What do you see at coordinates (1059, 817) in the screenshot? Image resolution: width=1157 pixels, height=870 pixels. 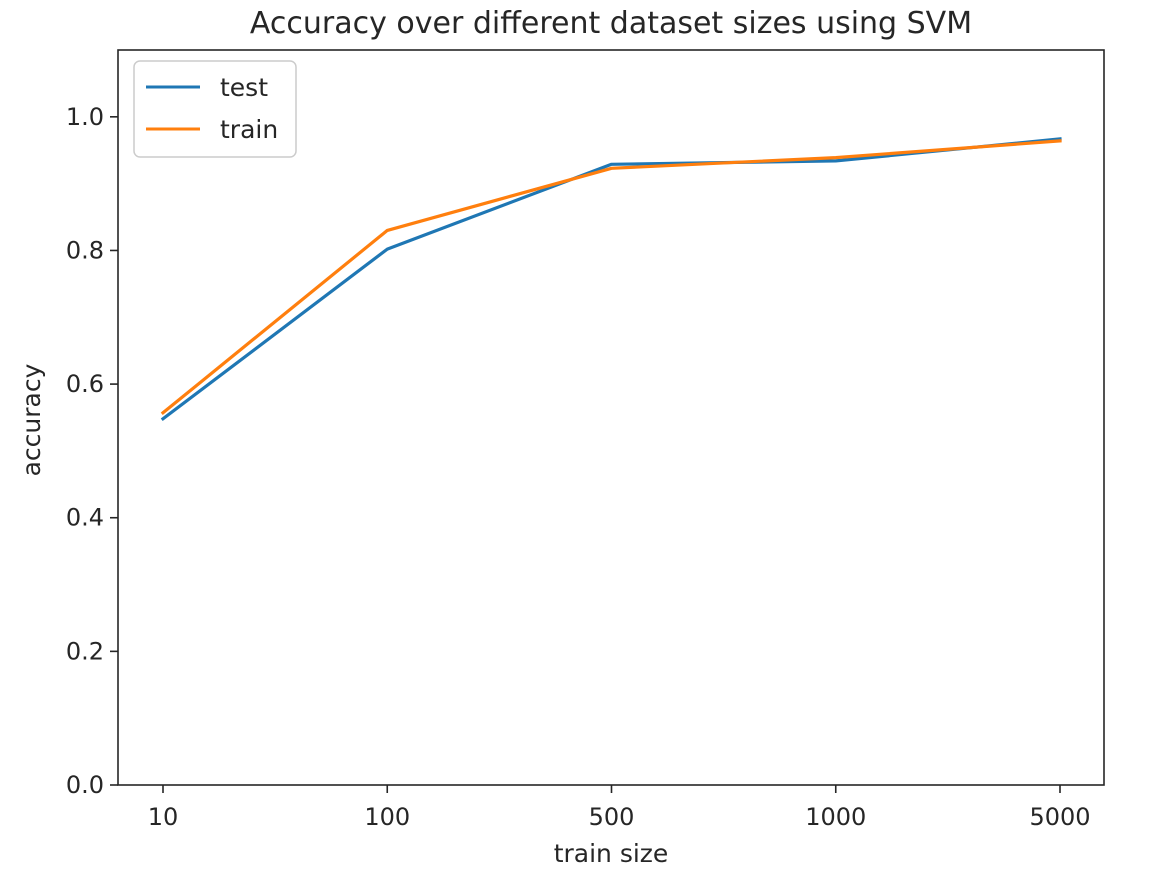 I see `x-tick-label: 5000` at bounding box center [1059, 817].